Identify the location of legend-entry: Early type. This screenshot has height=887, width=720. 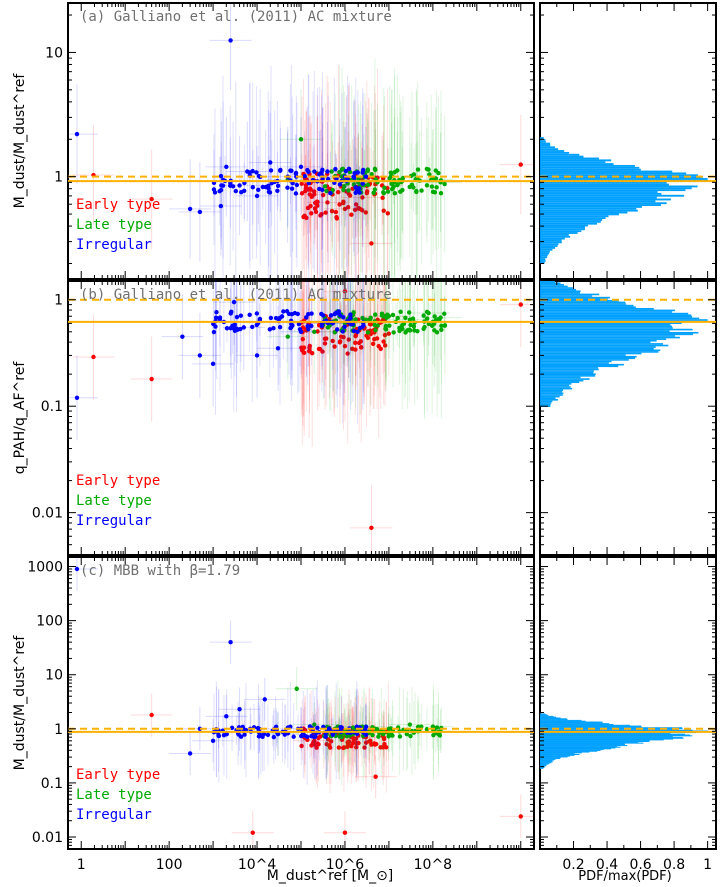
(118, 481).